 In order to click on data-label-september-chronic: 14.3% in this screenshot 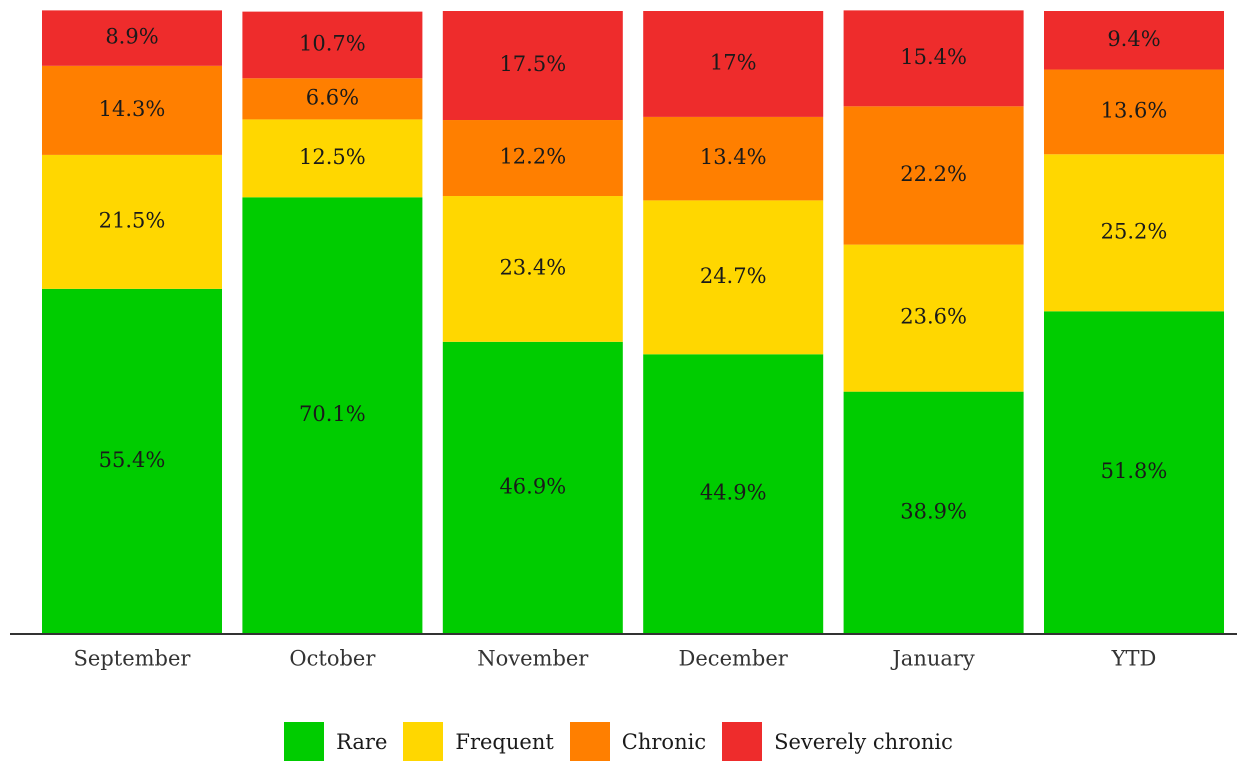, I will do `click(132, 109)`.